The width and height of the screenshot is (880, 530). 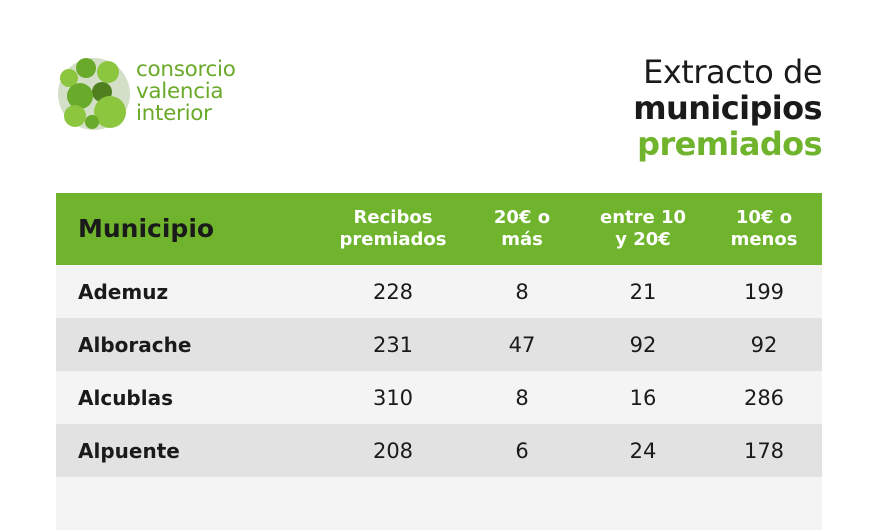 What do you see at coordinates (764, 228) in the screenshot?
I see `header-menos10: 10€ o menos` at bounding box center [764, 228].